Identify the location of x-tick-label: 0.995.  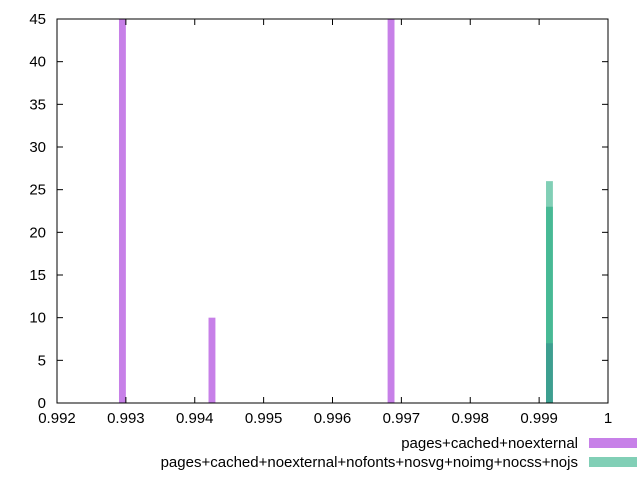
(264, 418).